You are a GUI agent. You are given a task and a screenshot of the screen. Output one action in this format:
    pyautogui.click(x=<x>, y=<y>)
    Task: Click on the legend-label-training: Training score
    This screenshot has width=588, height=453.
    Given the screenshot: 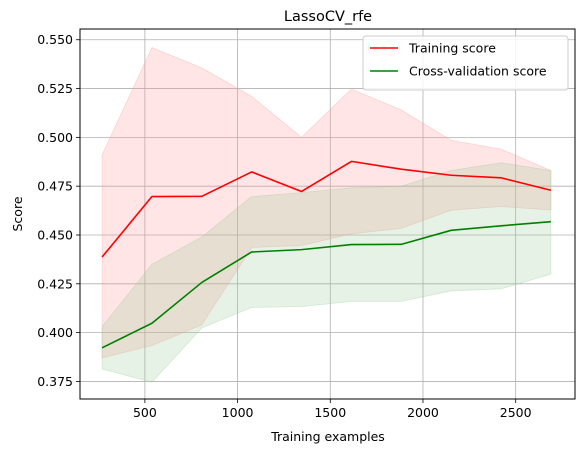 What is the action you would take?
    pyautogui.click(x=452, y=48)
    